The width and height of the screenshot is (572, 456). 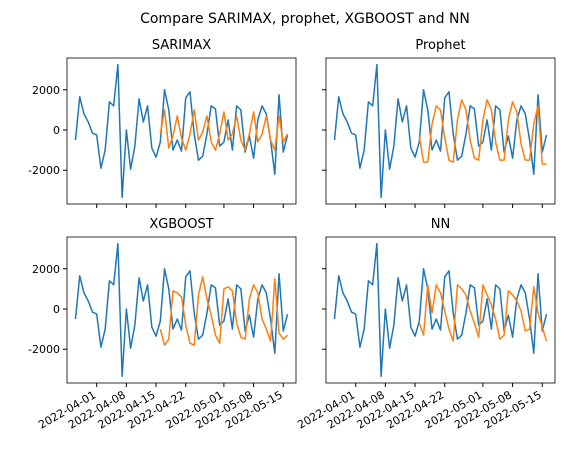 I want to click on axes-title: NN, so click(x=440, y=224).